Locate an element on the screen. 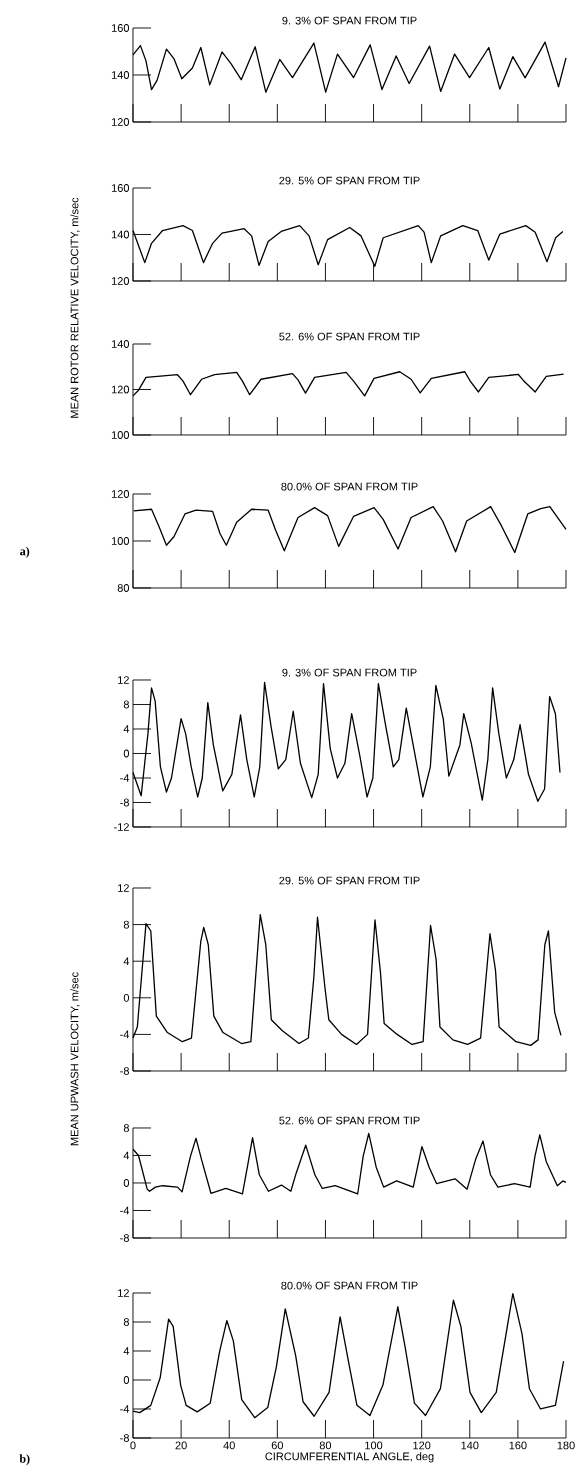 This screenshot has width=579, height=1477. x-tick-label: 60 is located at coordinates (278, 1445).